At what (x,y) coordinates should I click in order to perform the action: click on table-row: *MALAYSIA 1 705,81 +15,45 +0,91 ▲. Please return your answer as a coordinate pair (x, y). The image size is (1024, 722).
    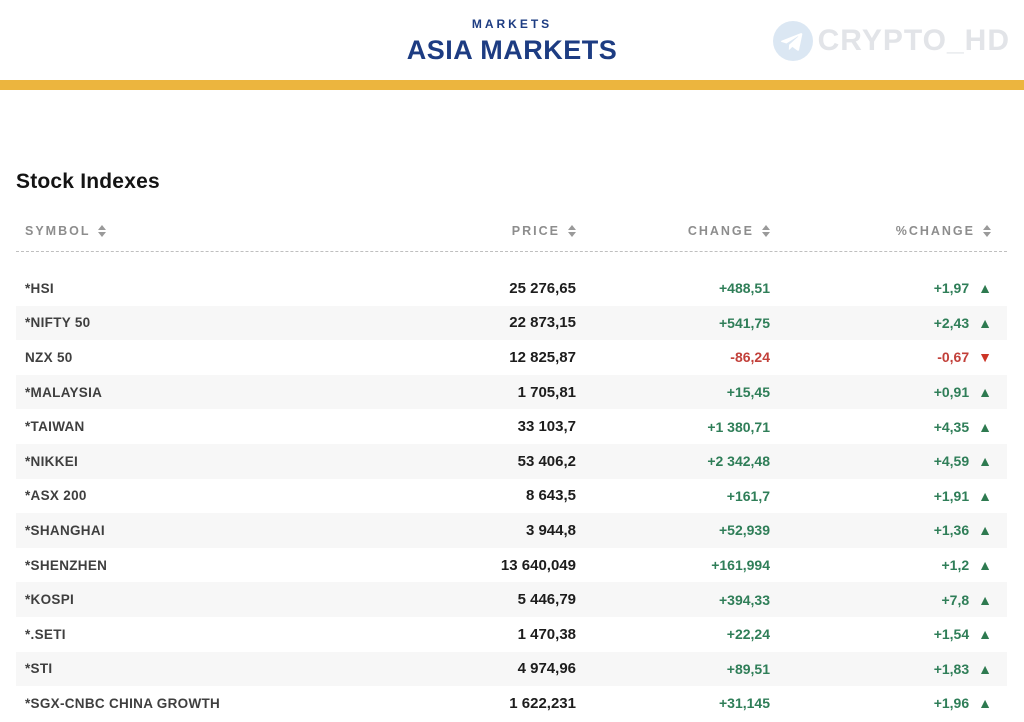
    Looking at the image, I should click on (511, 392).